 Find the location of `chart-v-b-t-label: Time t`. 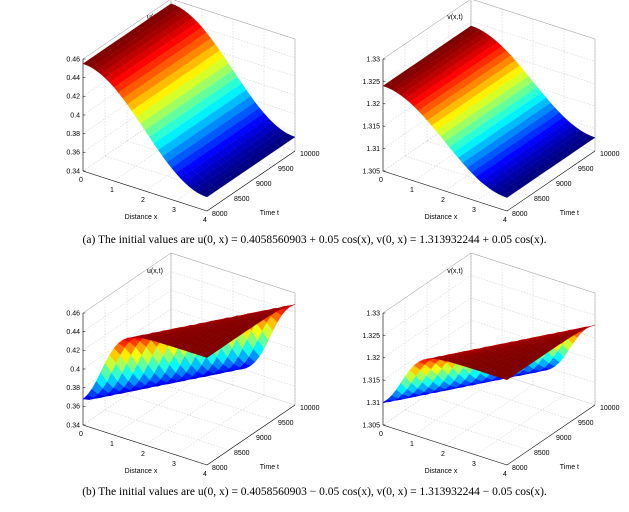

chart-v-b-t-label: Time t is located at coordinates (569, 467).